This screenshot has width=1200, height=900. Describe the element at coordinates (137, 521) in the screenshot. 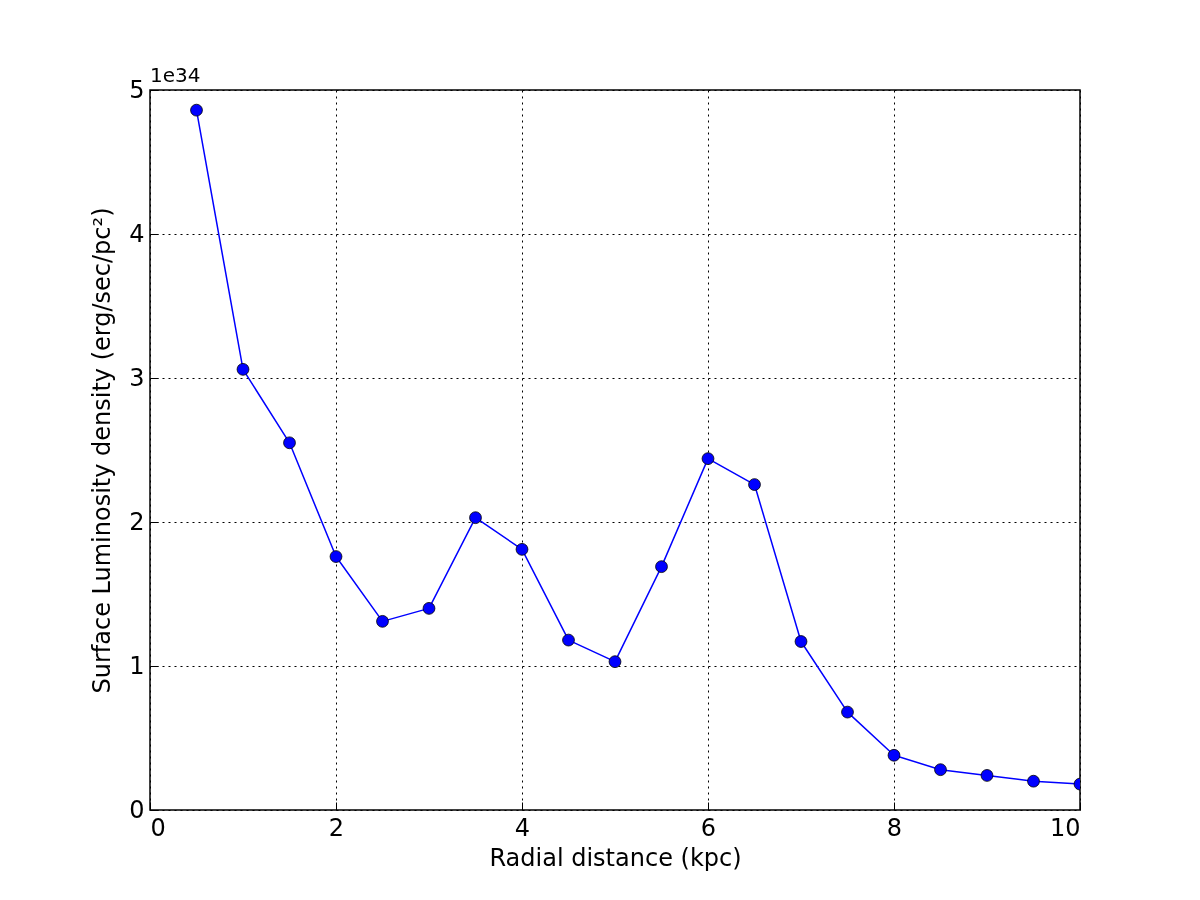

I see `y-tick-label: 2` at that location.